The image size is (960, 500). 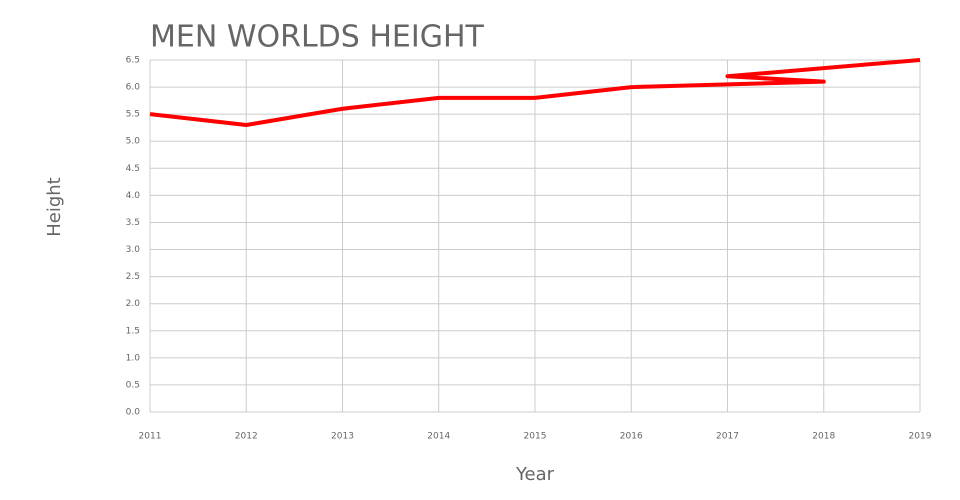 I want to click on x-tick-label: 2018, so click(x=823, y=437).